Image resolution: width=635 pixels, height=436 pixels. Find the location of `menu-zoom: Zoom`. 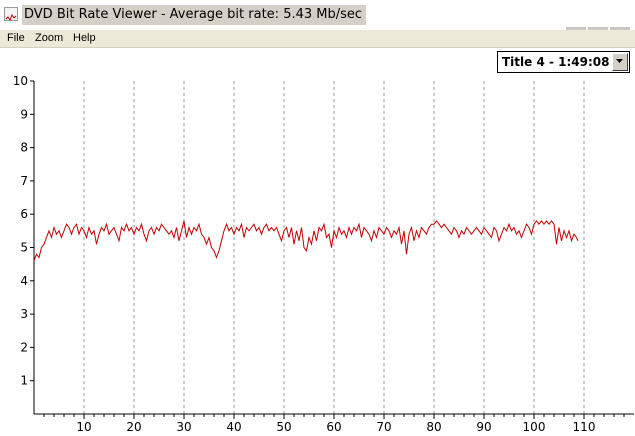

menu-zoom: Zoom is located at coordinates (49, 38).